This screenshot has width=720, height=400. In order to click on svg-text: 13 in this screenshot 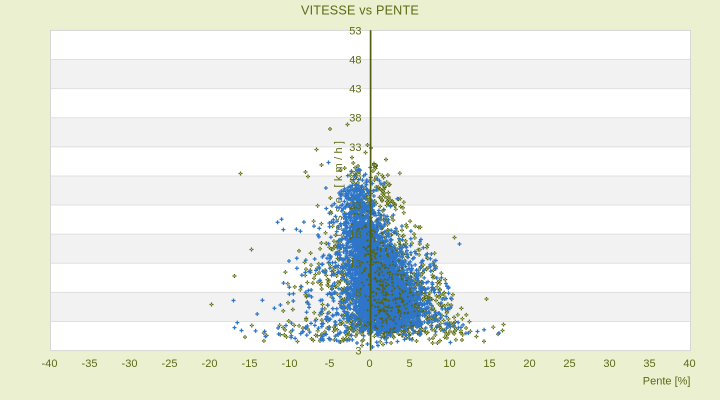, I will do `click(355, 264)`.